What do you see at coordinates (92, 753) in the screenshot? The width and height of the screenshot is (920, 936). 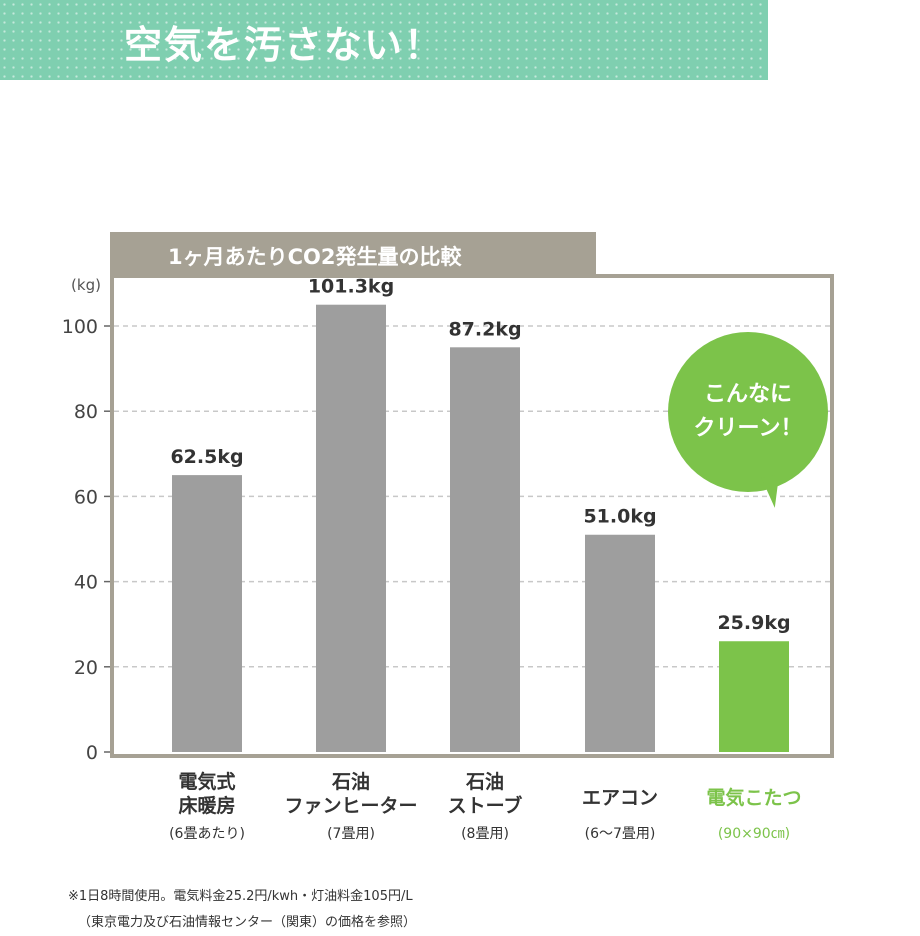 I see `y-tick-label-0: 0` at bounding box center [92, 753].